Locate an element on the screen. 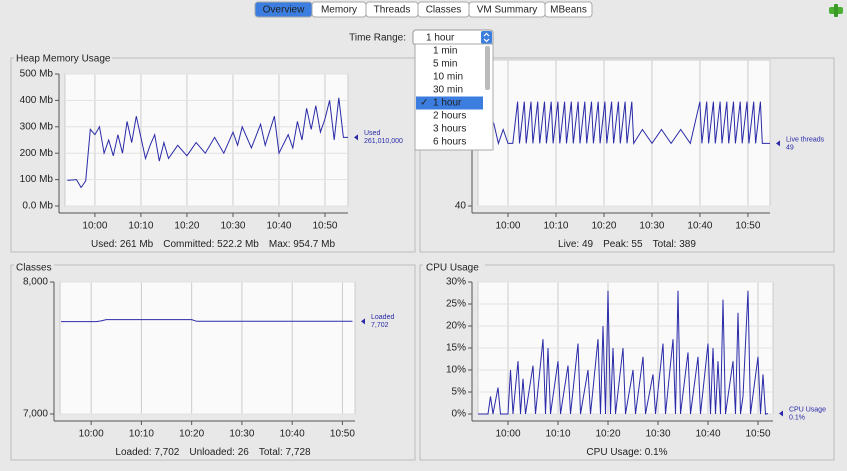 This screenshot has height=471, width=847. tab-label: Classes is located at coordinates (444, 10).